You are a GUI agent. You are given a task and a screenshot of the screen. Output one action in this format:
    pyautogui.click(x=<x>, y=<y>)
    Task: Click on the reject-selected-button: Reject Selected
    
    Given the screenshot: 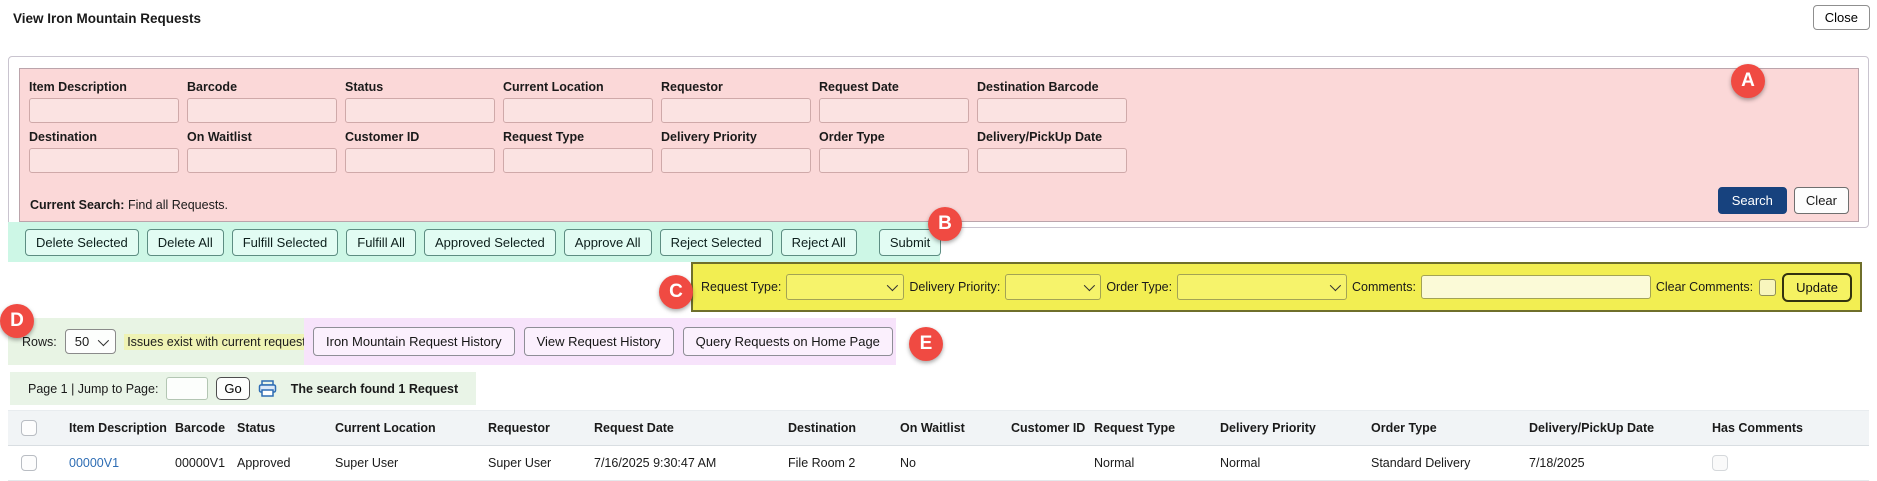 What is the action you would take?
    pyautogui.click(x=716, y=242)
    